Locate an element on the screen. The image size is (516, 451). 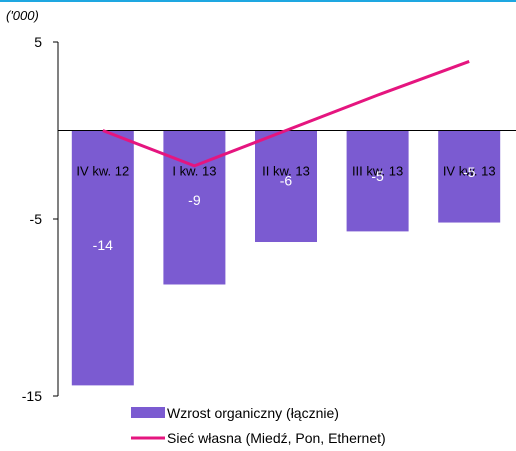
y-axis-ticks: 5 -5 -15 is located at coordinates (40, 219).